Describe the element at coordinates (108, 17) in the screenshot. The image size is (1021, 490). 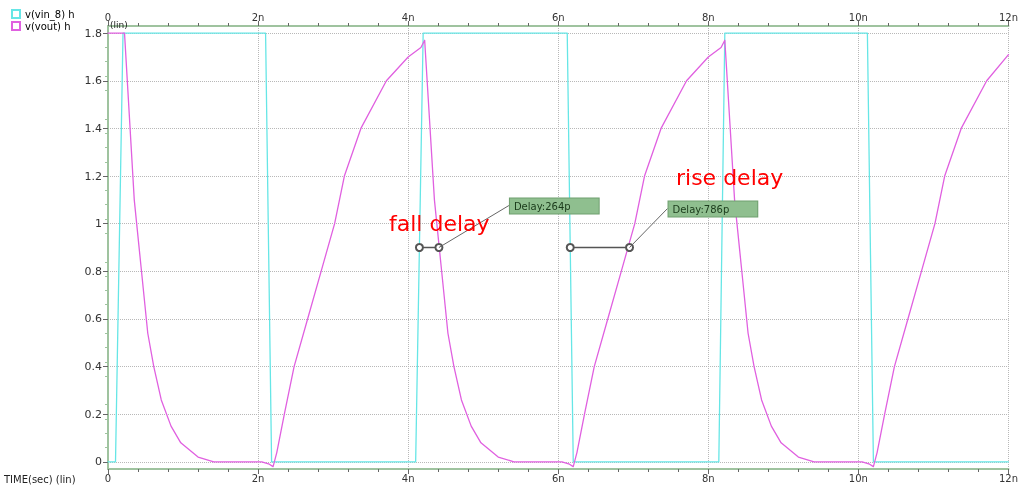
I see `x2-tick-label: 0` at that location.